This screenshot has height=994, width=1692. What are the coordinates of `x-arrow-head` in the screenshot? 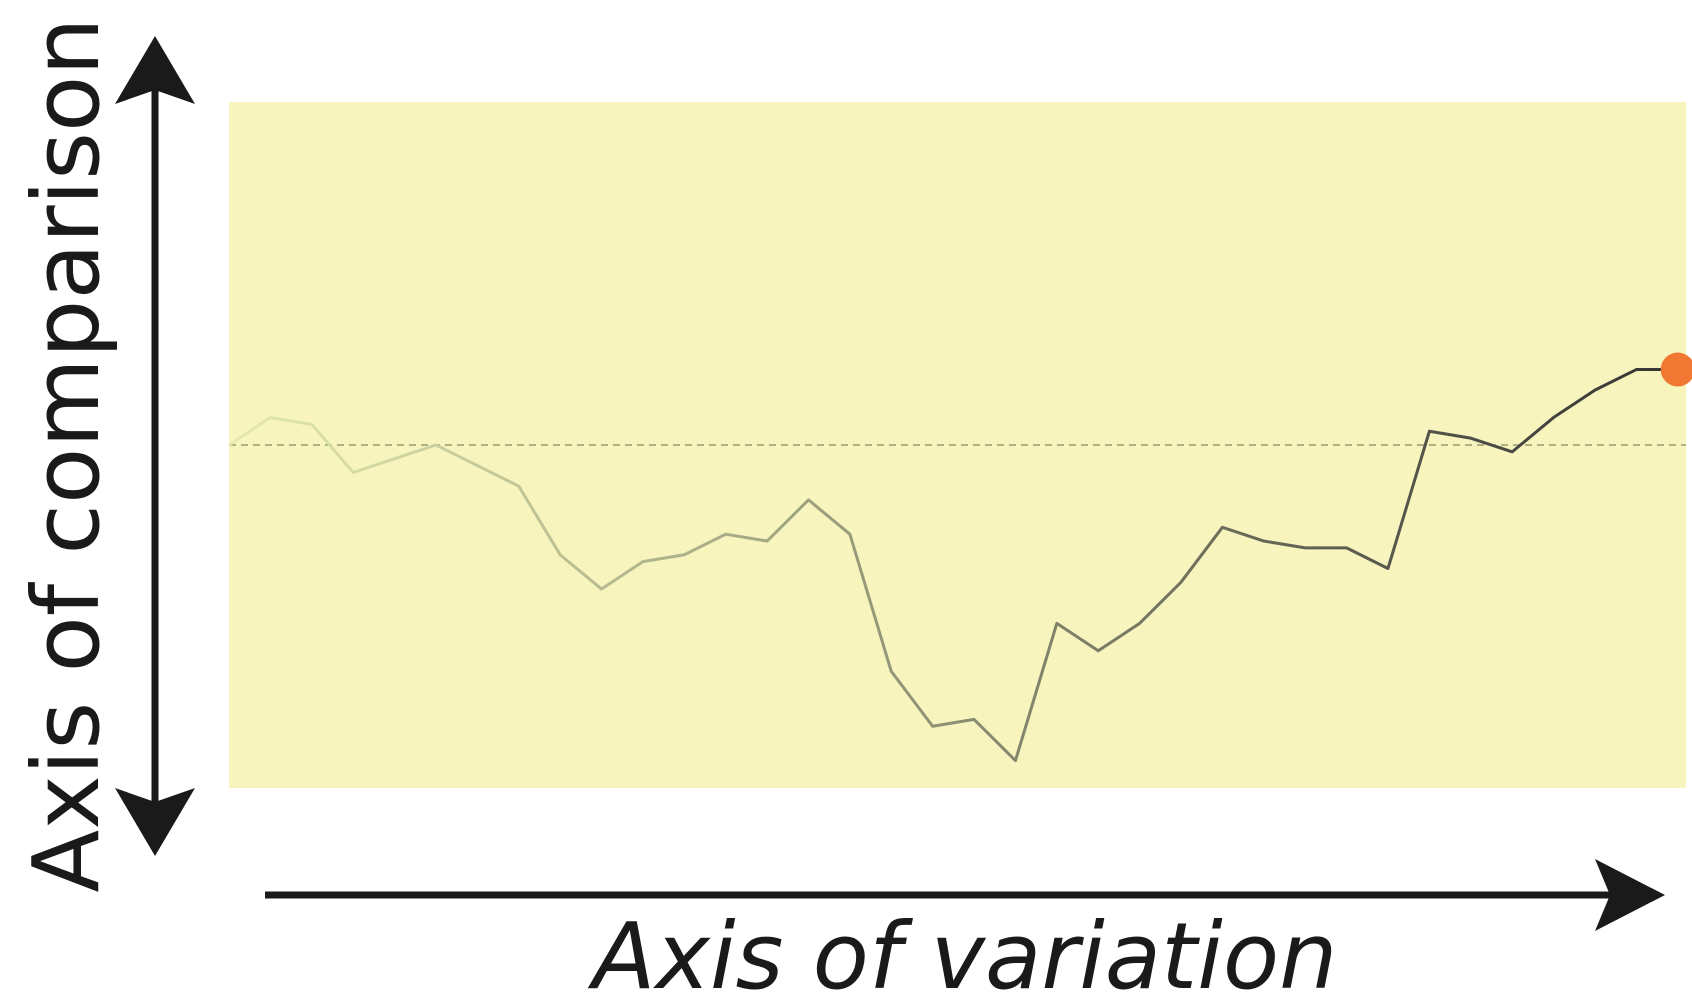 It's located at (1630, 895).